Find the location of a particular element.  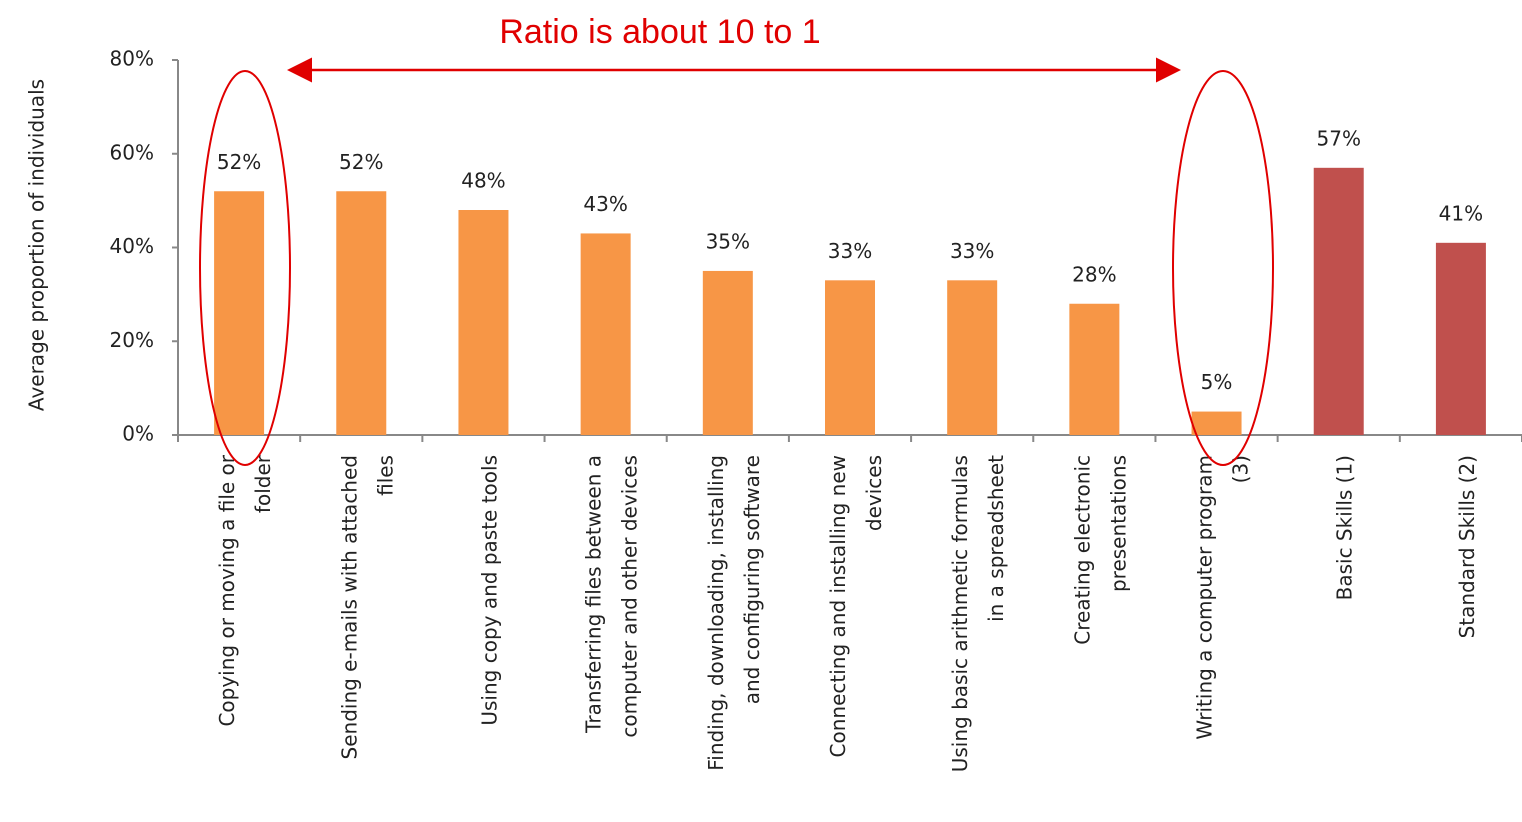

y-tick-label: 60% is located at coordinates (132, 152).